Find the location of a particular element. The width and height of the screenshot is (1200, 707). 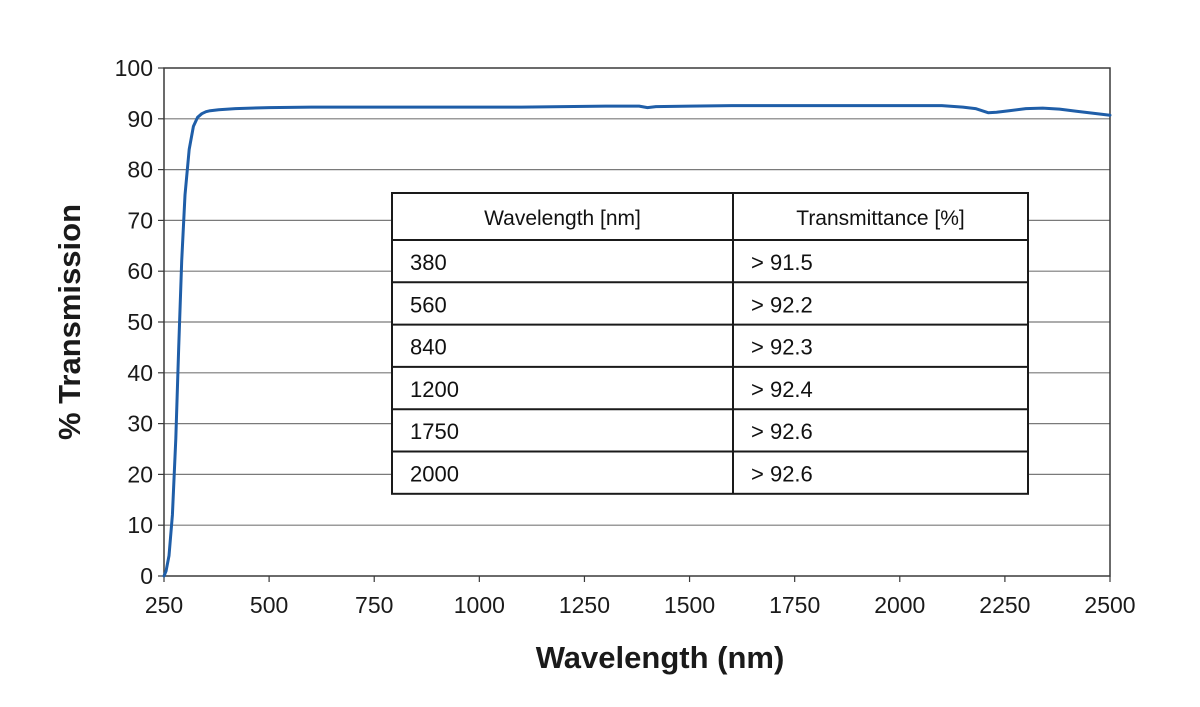

x-tick-label: 2000 is located at coordinates (899, 605).